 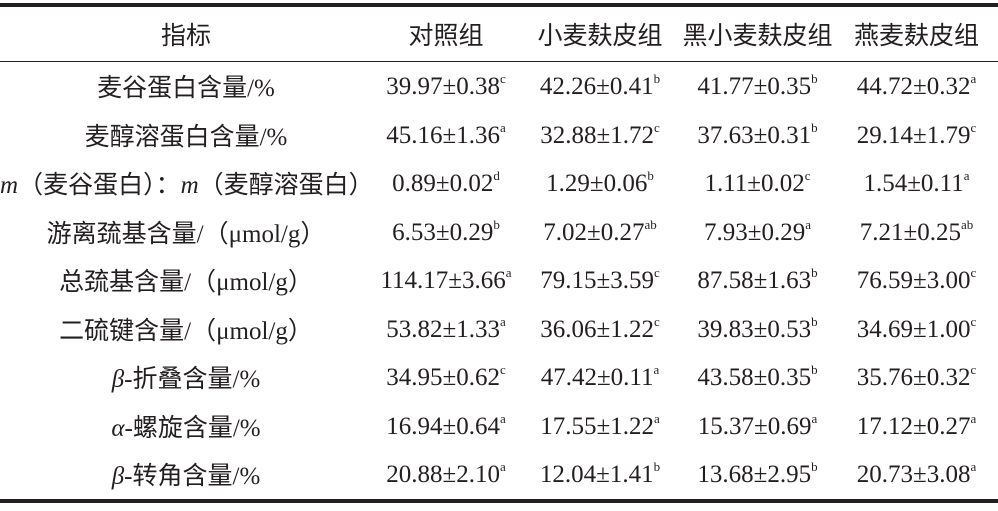 What do you see at coordinates (443, 232) in the screenshot?
I see `mean-sd: 6.53±0.29` at bounding box center [443, 232].